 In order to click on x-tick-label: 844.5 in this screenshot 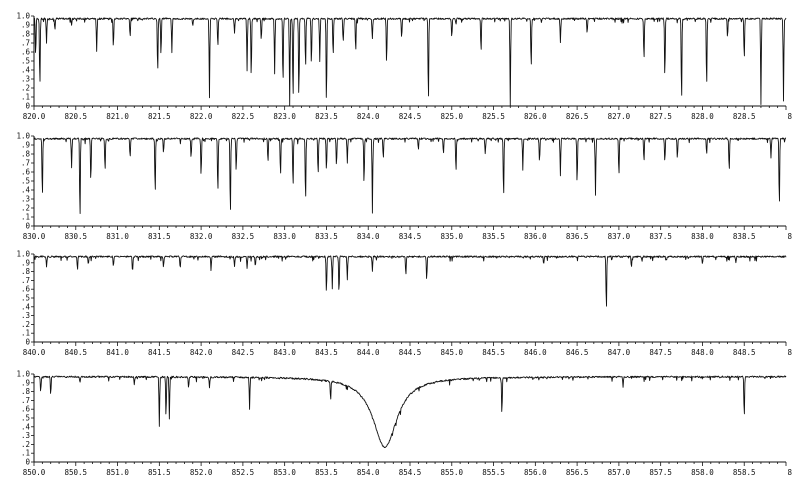, I will do `click(410, 352)`.